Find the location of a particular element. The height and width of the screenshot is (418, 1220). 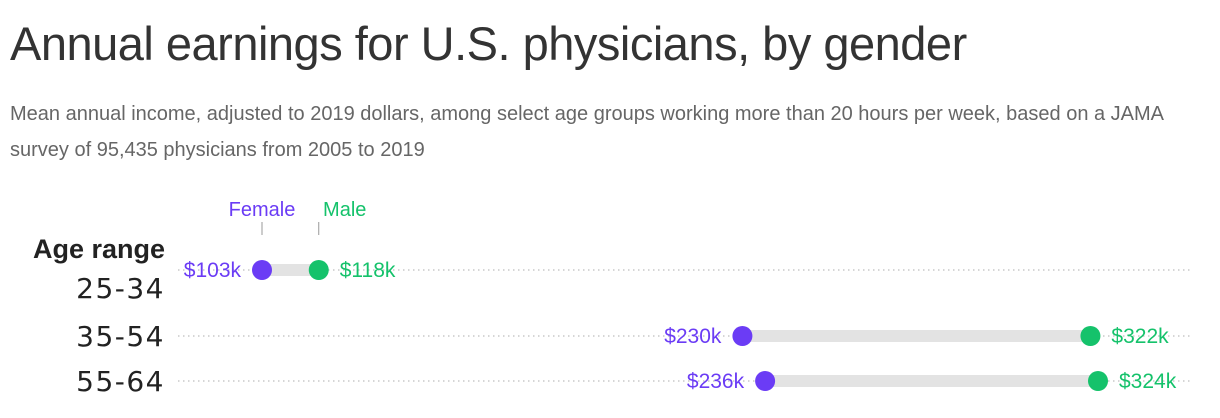

female-value-label: $236k is located at coordinates (716, 381).